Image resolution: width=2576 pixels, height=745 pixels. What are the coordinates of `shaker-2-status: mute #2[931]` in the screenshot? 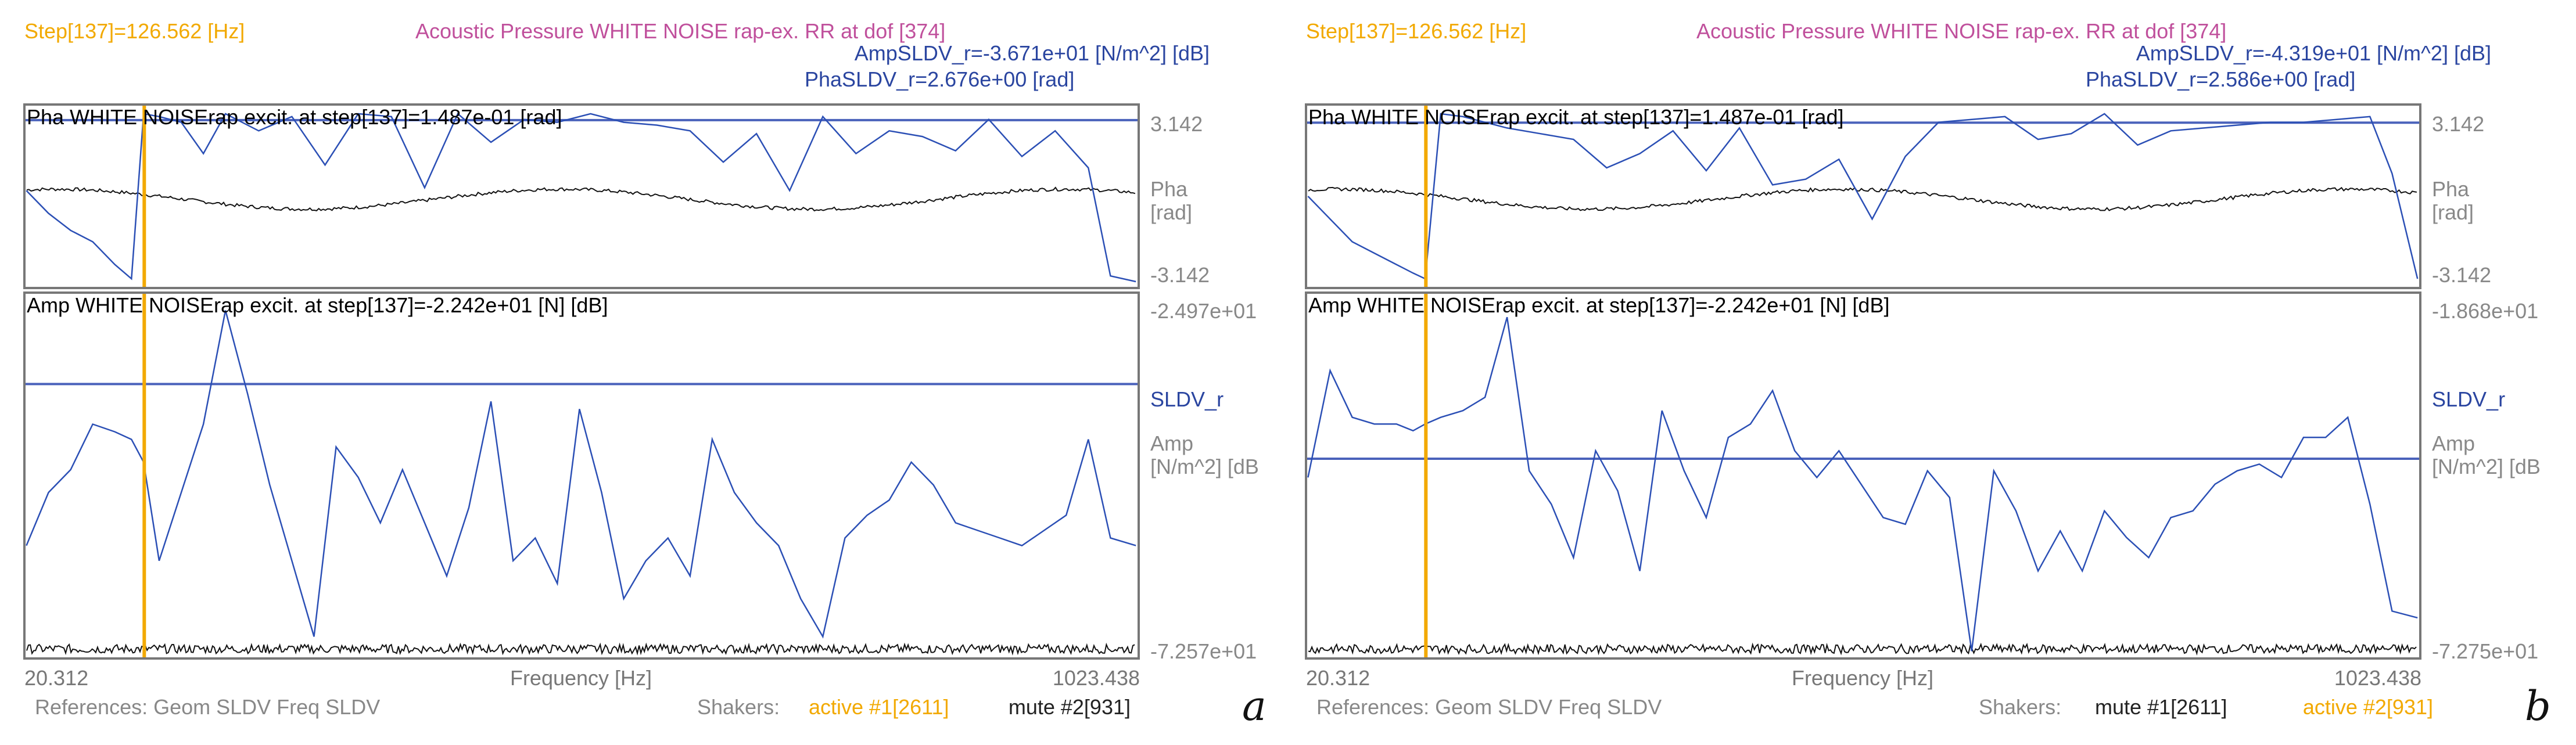 It's located at (1070, 707).